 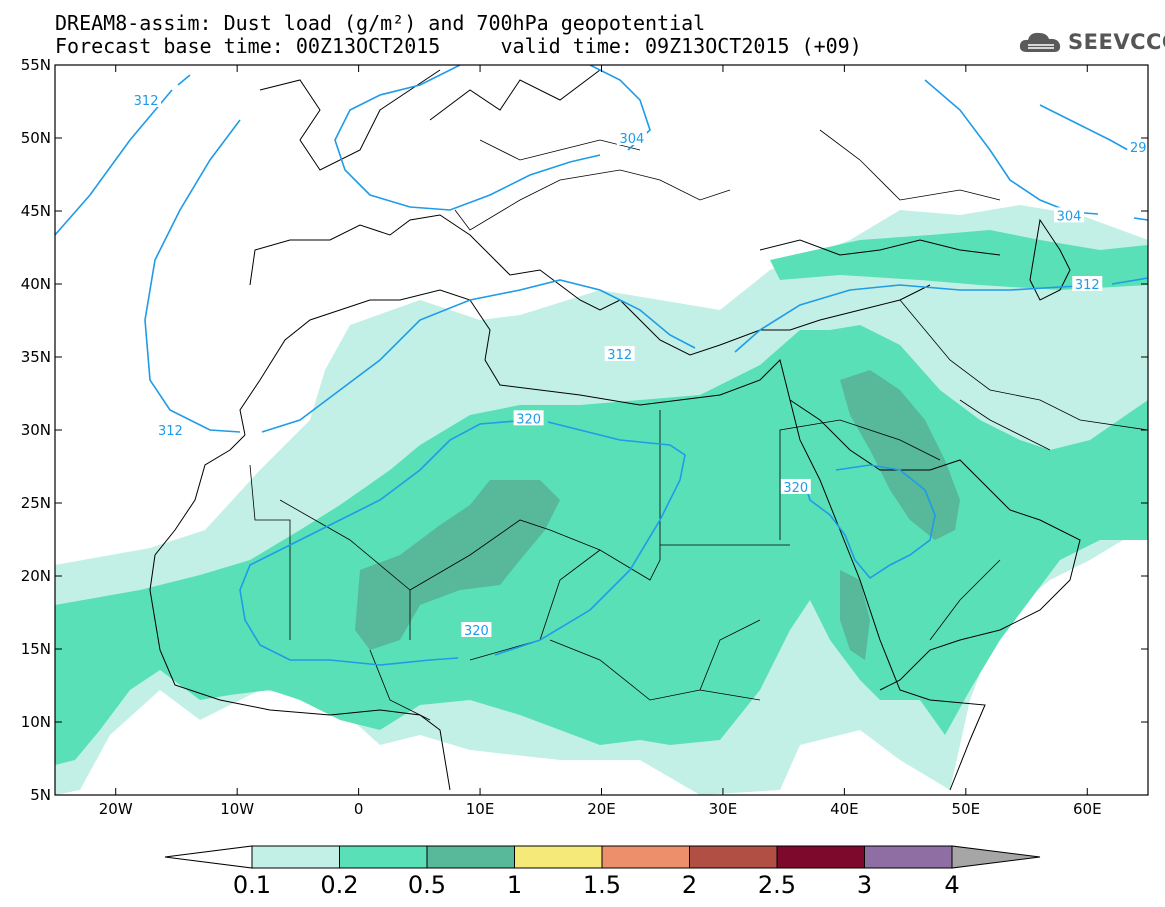 I want to click on lat-tick-label: 5N, so click(x=40, y=795).